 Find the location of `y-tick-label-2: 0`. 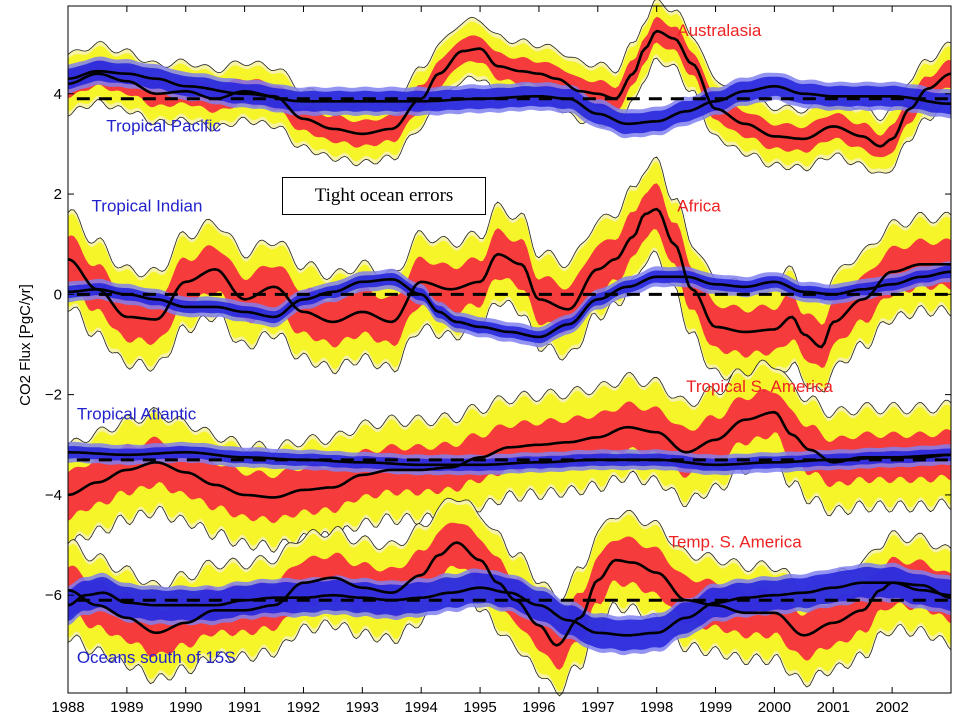

y-tick-label-2: 0 is located at coordinates (58, 294).